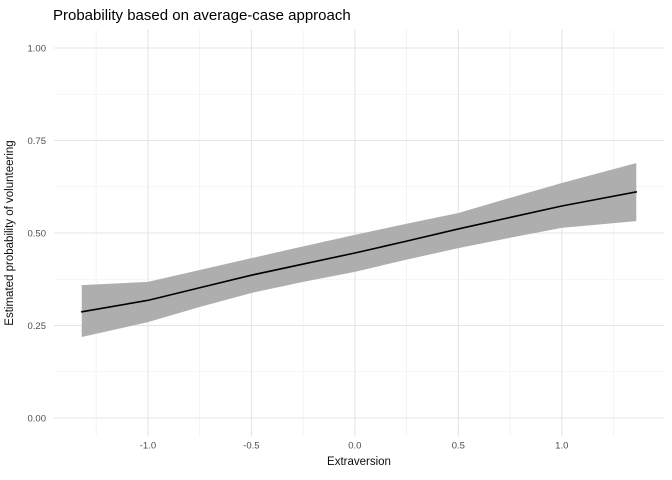 The width and height of the screenshot is (672, 480). I want to click on x-tick-label: 1.0, so click(561, 446).